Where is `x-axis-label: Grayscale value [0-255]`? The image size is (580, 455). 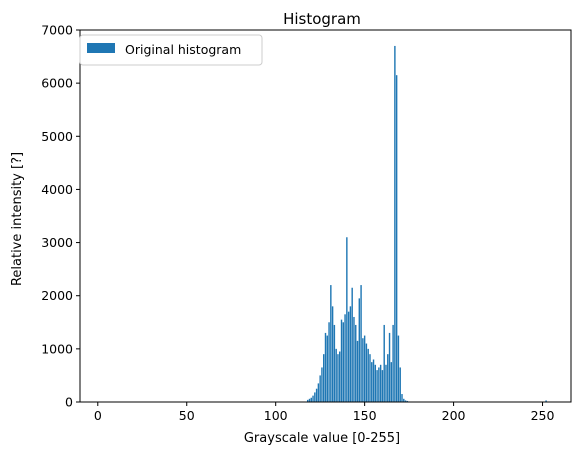 x-axis-label: Grayscale value [0-255] is located at coordinates (322, 438).